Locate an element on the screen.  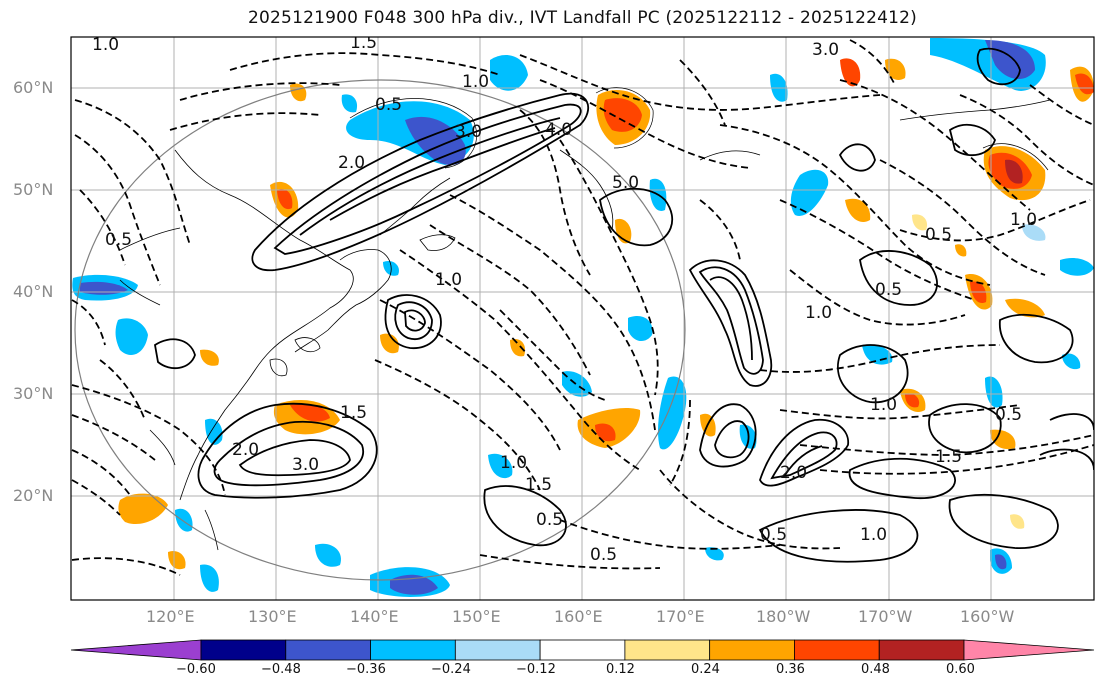
lon-label: 160°E is located at coordinates (578, 616).